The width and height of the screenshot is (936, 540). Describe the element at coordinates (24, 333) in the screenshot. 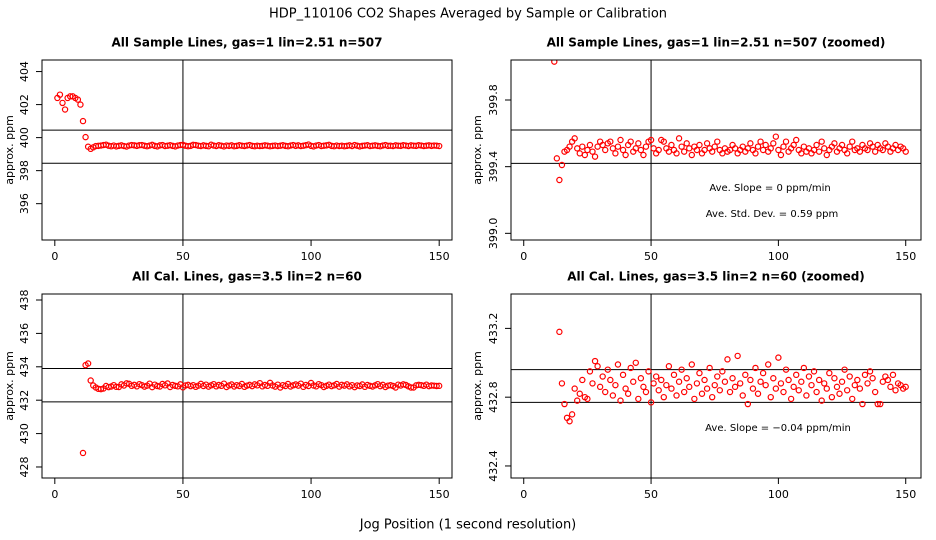

I see `y-tick-label: 436` at that location.